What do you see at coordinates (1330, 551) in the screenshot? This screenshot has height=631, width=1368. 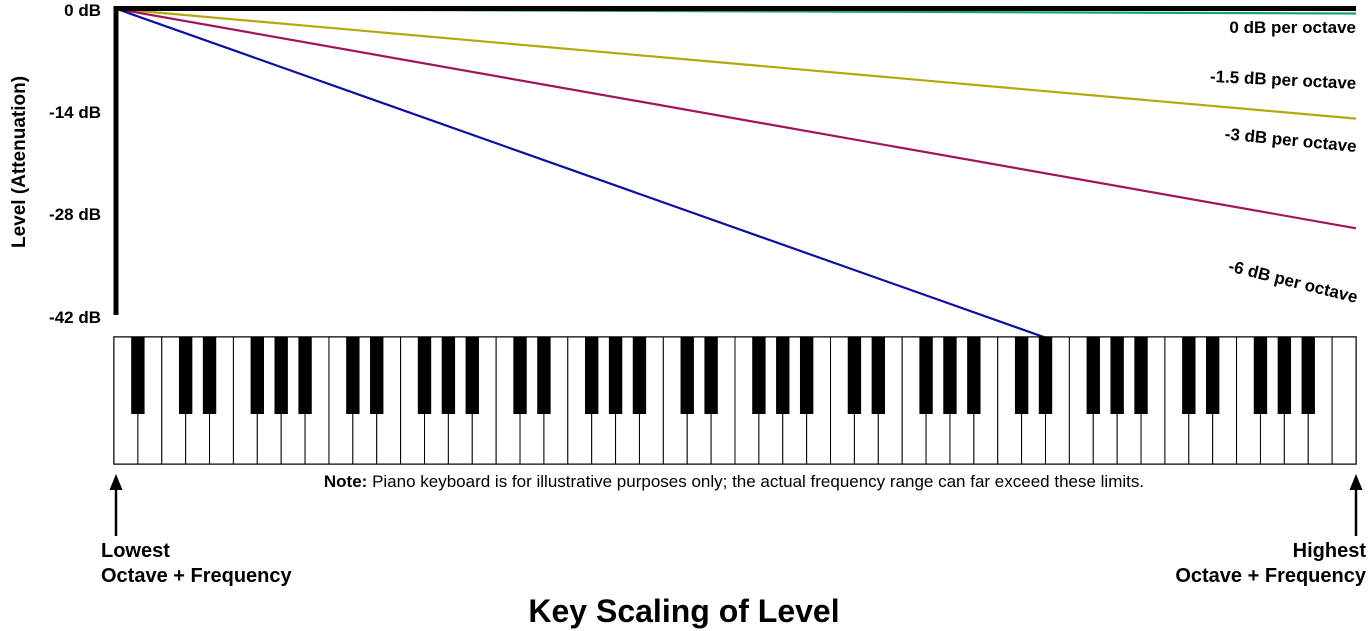 I see `highest-label-line1: Highest` at bounding box center [1330, 551].